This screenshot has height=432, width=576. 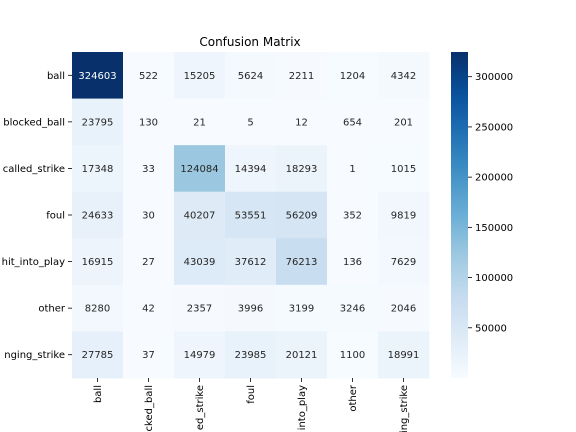 What do you see at coordinates (302, 169) in the screenshot?
I see `cell-value-label: 18293` at bounding box center [302, 169].